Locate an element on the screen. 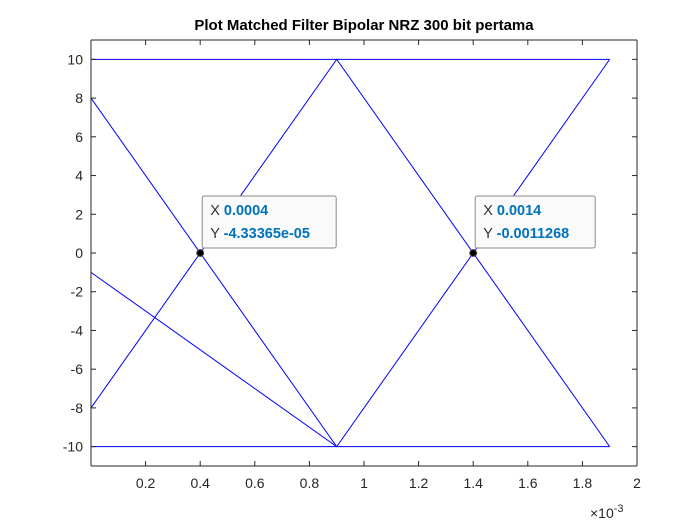  y-tick-label: 6 is located at coordinates (79, 137).